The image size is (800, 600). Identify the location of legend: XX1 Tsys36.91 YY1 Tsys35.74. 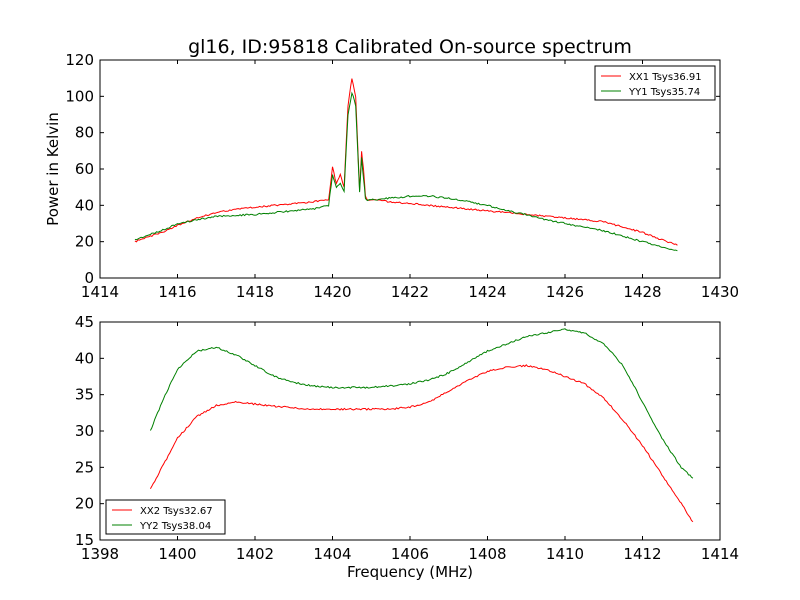
(655, 83).